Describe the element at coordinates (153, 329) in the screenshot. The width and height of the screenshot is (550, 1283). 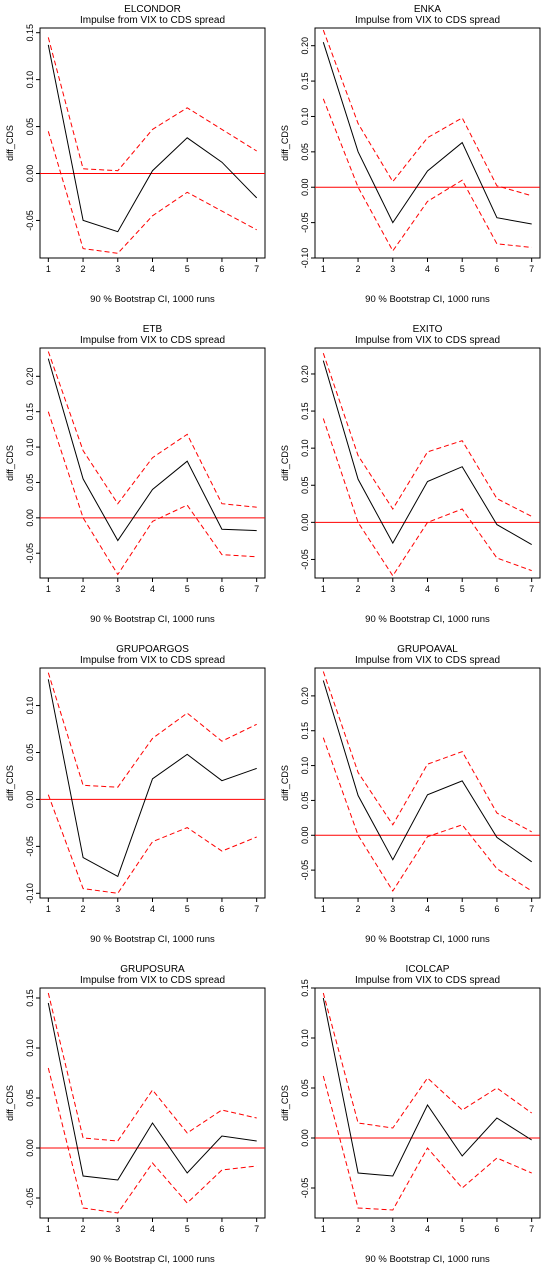
I see `chart-title: ETB` at that location.